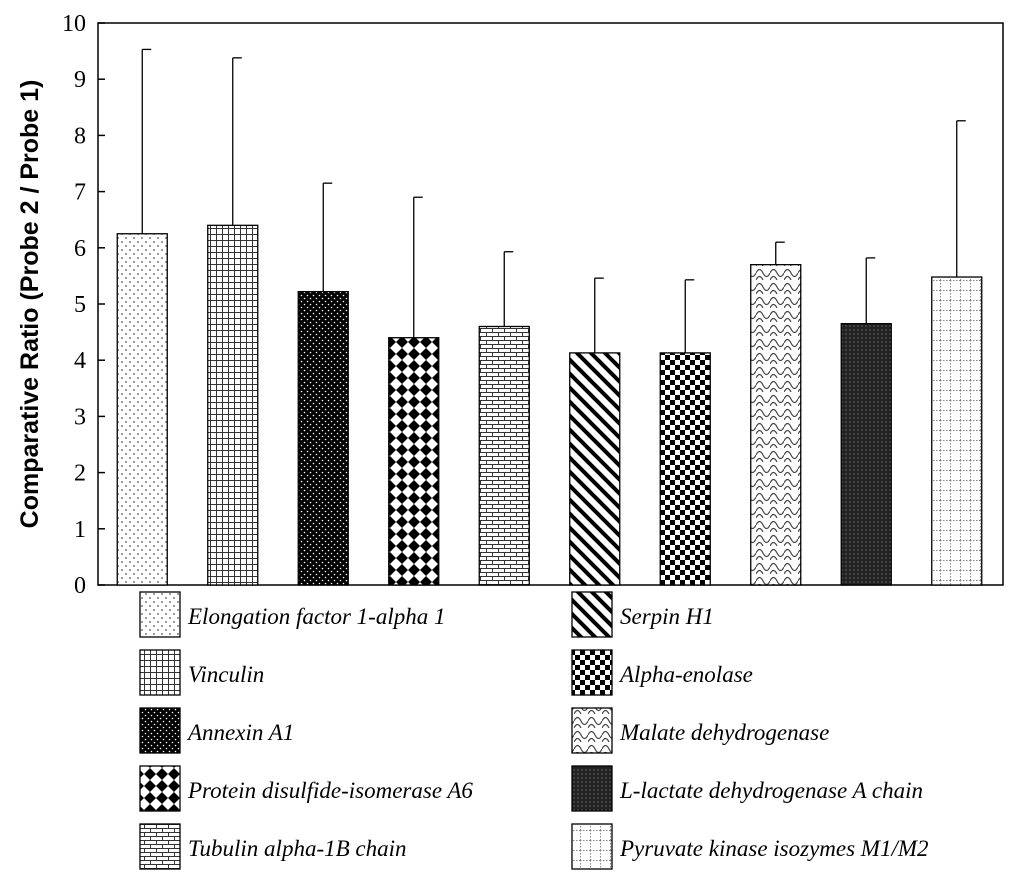  Describe the element at coordinates (724, 732) in the screenshot. I see `legend-label: Malate dehydrogenase` at that location.